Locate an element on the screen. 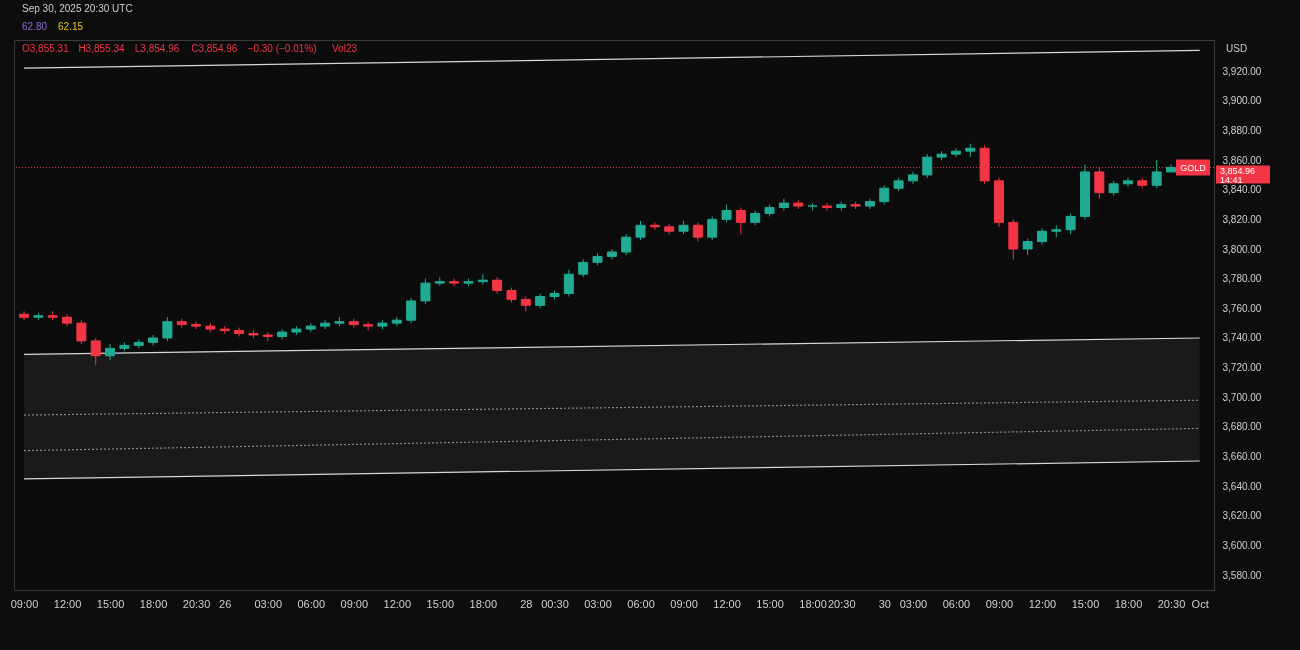  text: 62.80 is located at coordinates (35, 26).